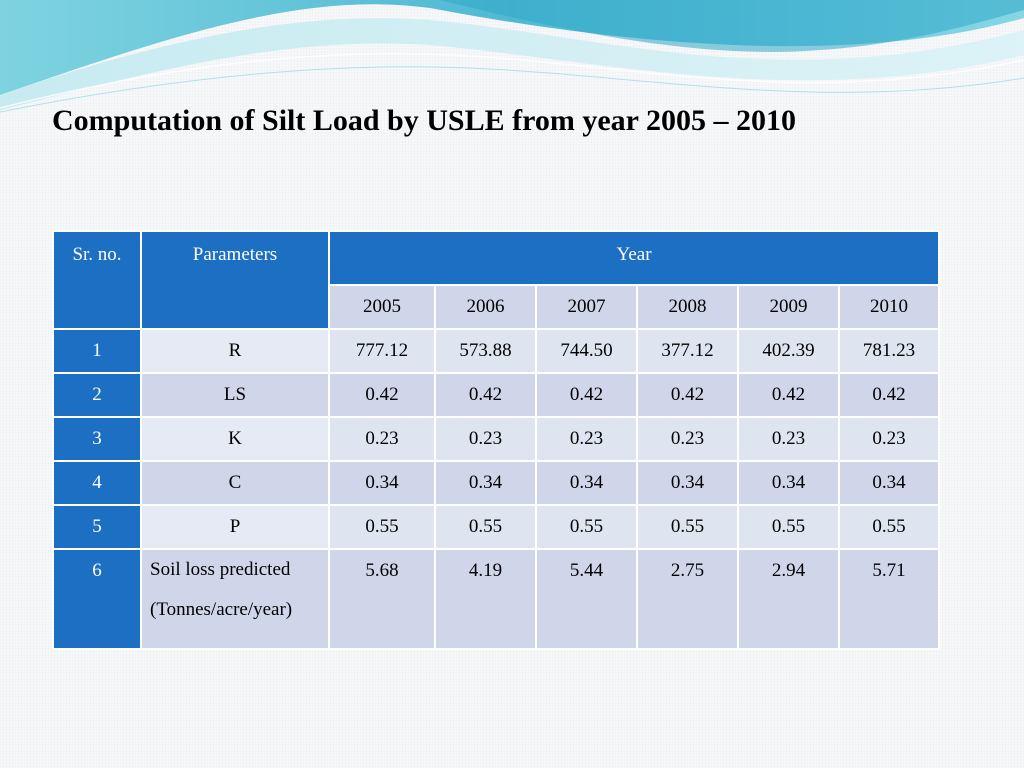 The width and height of the screenshot is (1024, 768). What do you see at coordinates (382, 307) in the screenshot?
I see `year-header-cell: 2005` at bounding box center [382, 307].